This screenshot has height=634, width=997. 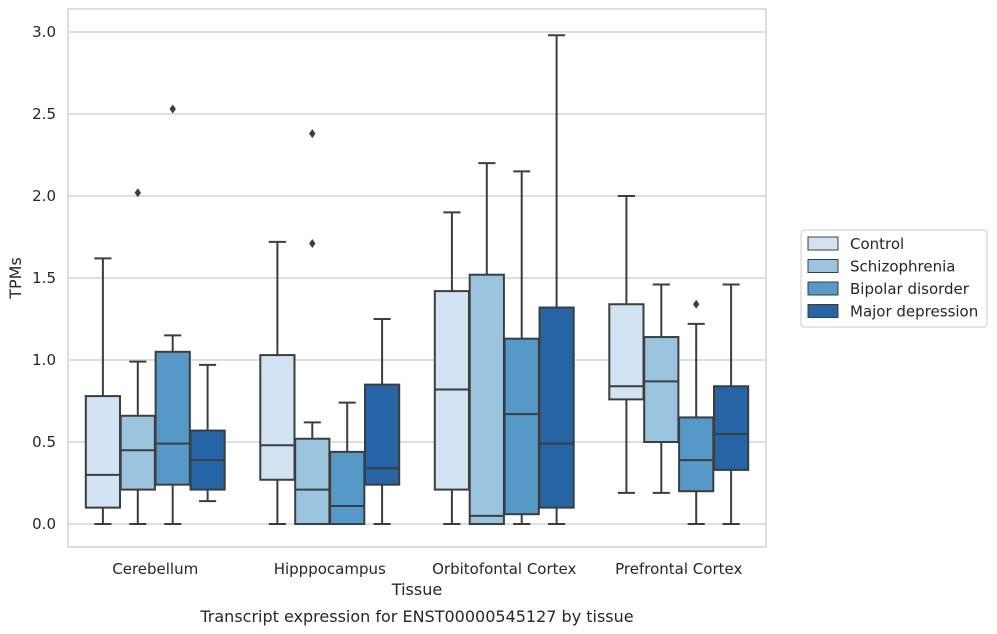 What do you see at coordinates (155, 569) in the screenshot?
I see `x-tick-label: Cerebellum` at bounding box center [155, 569].